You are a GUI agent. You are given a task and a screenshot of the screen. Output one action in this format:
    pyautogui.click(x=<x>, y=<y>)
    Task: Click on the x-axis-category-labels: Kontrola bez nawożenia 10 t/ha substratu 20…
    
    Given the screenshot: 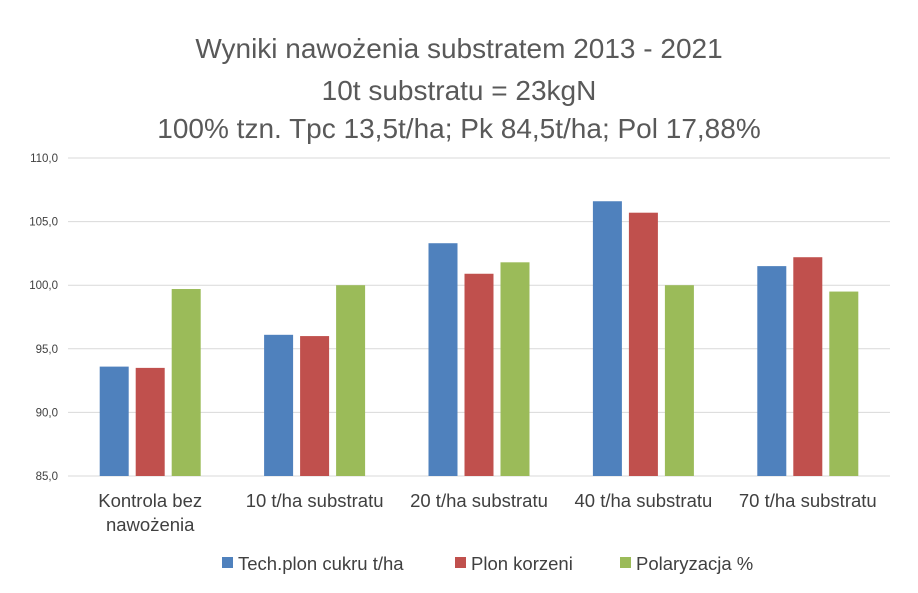 What is the action you would take?
    pyautogui.click(x=487, y=512)
    